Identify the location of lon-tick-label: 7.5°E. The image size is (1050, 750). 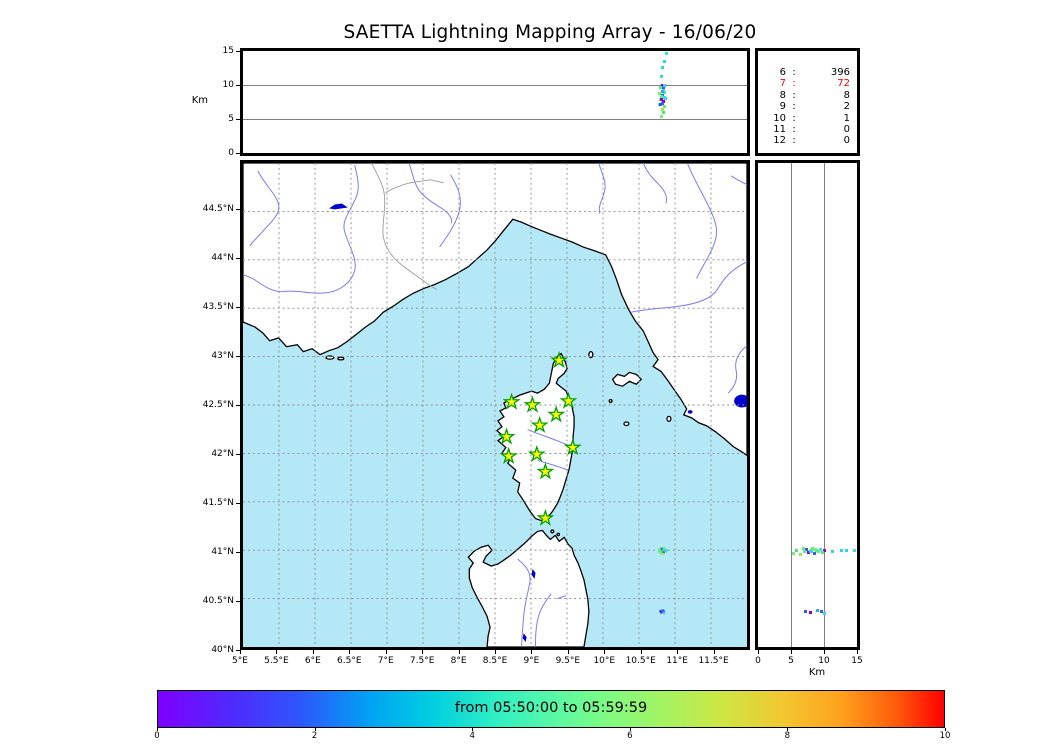
(422, 661).